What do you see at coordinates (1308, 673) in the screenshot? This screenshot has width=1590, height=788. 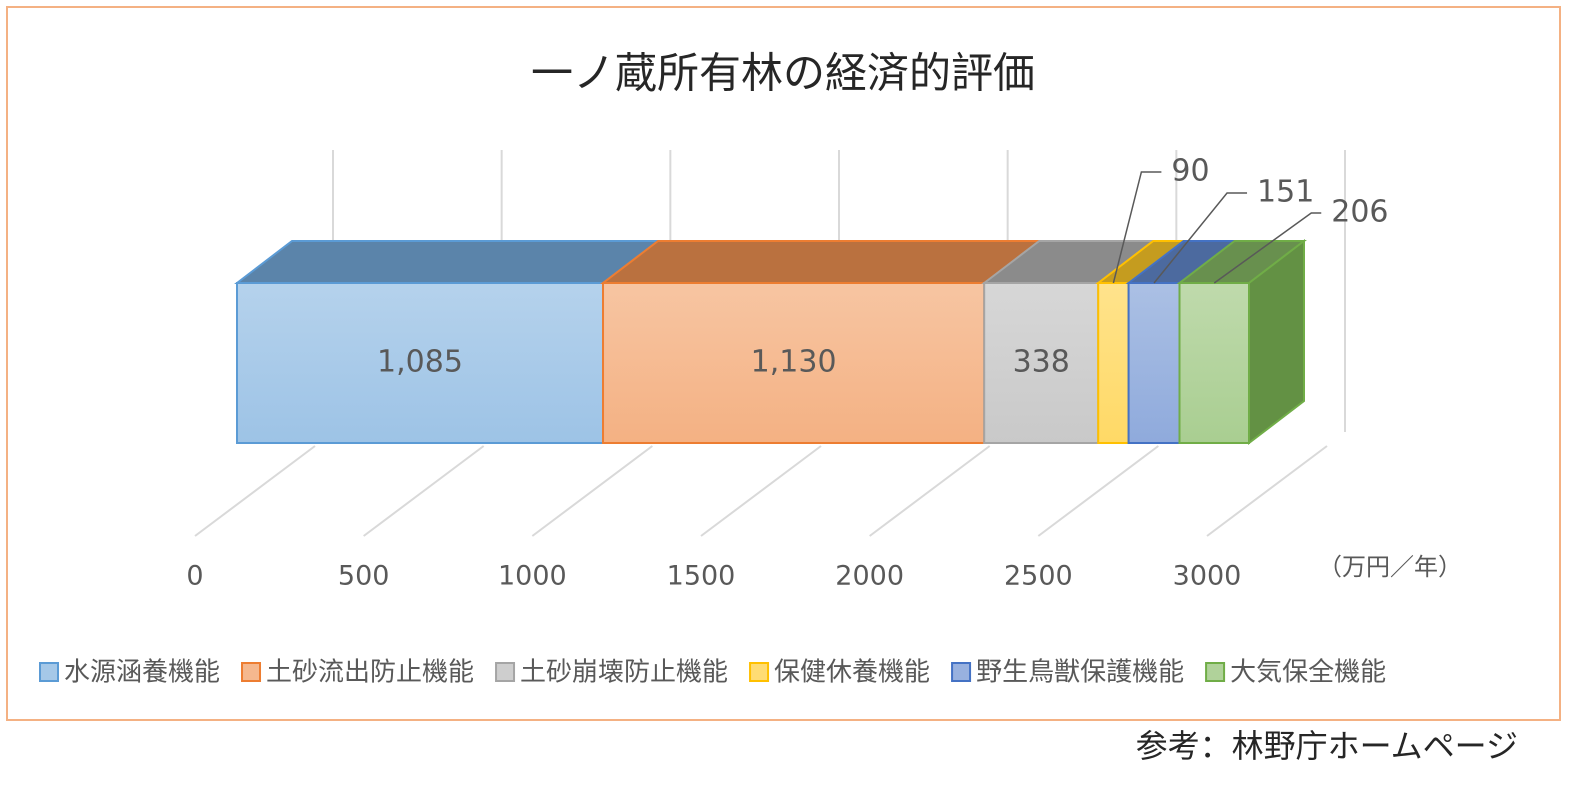 I see `legend-label: 大気保全機能` at bounding box center [1308, 673].